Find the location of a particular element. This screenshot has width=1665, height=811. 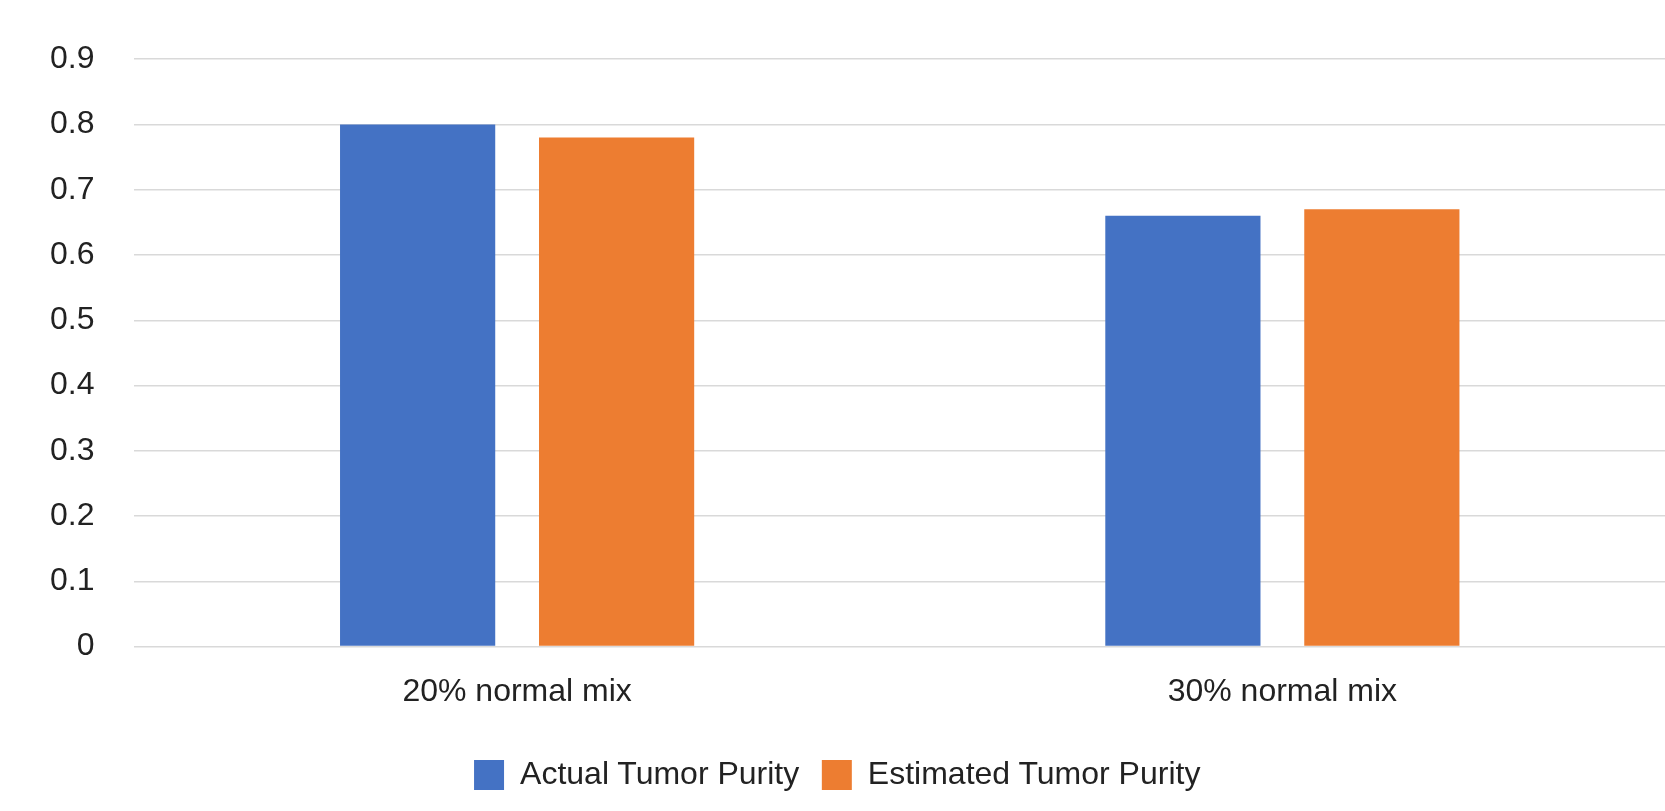

y-tick-label: 0.3 is located at coordinates (72, 448).